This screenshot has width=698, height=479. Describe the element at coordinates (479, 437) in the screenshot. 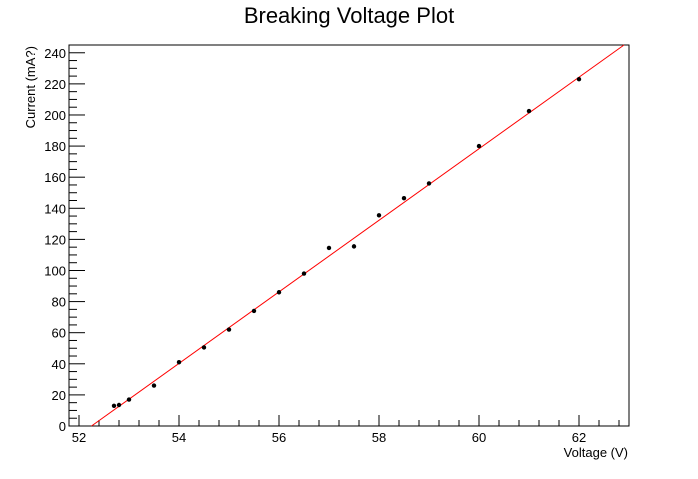

I see `x-tick-label: 60` at that location.